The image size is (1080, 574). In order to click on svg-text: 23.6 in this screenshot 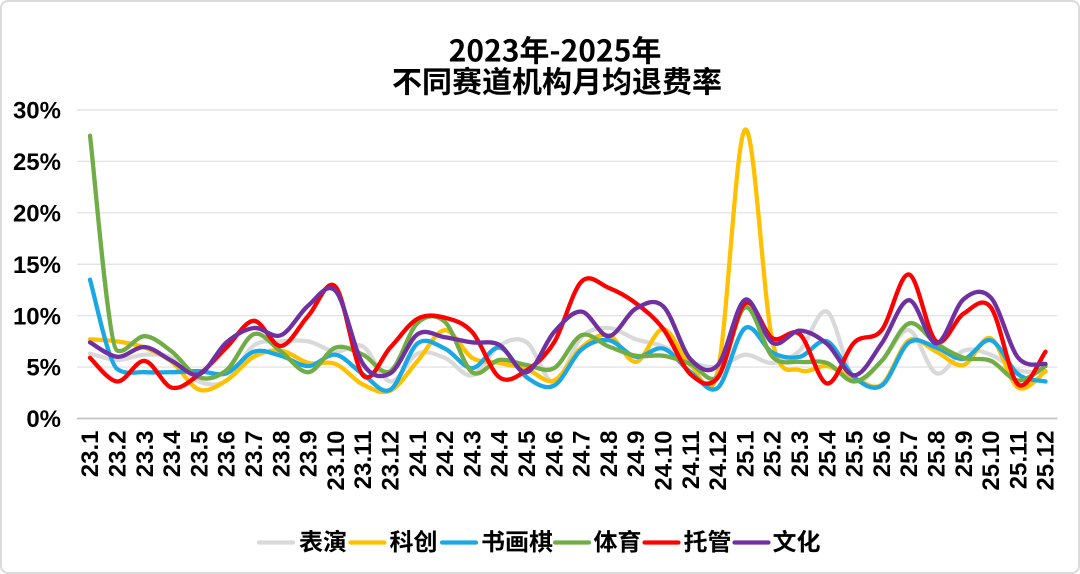, I will do `click(227, 454)`.